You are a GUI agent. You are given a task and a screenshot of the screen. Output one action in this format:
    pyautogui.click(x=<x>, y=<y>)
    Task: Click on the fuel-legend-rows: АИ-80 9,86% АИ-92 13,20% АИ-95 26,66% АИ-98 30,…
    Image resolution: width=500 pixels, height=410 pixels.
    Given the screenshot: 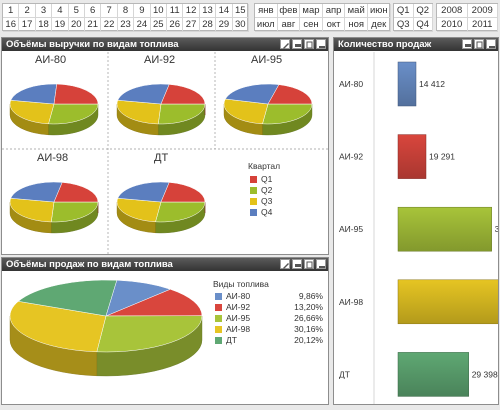 What is the action you would take?
    pyautogui.click(x=269, y=318)
    